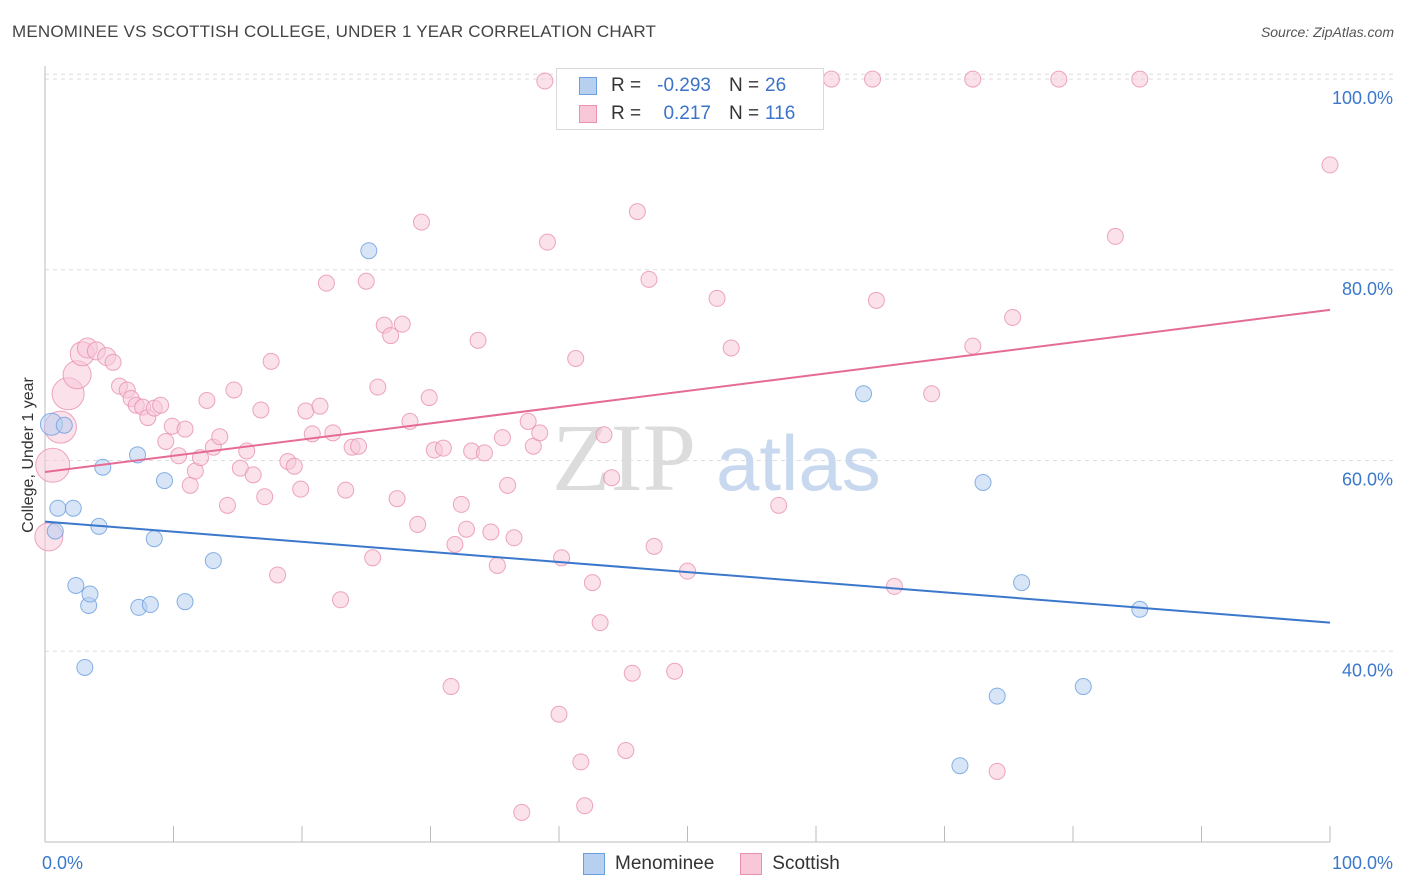 The image size is (1406, 892). Describe the element at coordinates (62, 863) in the screenshot. I see `x-tick-label: 0.0%` at that location.